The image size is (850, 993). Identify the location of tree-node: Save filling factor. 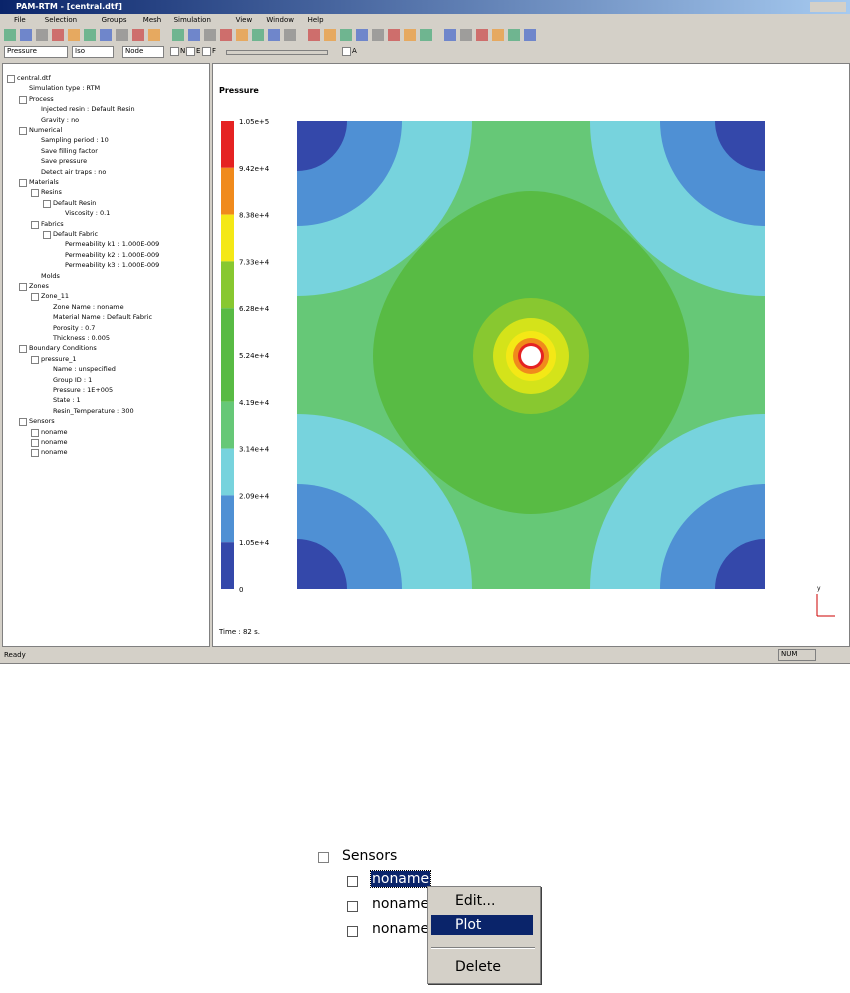
(69, 150).